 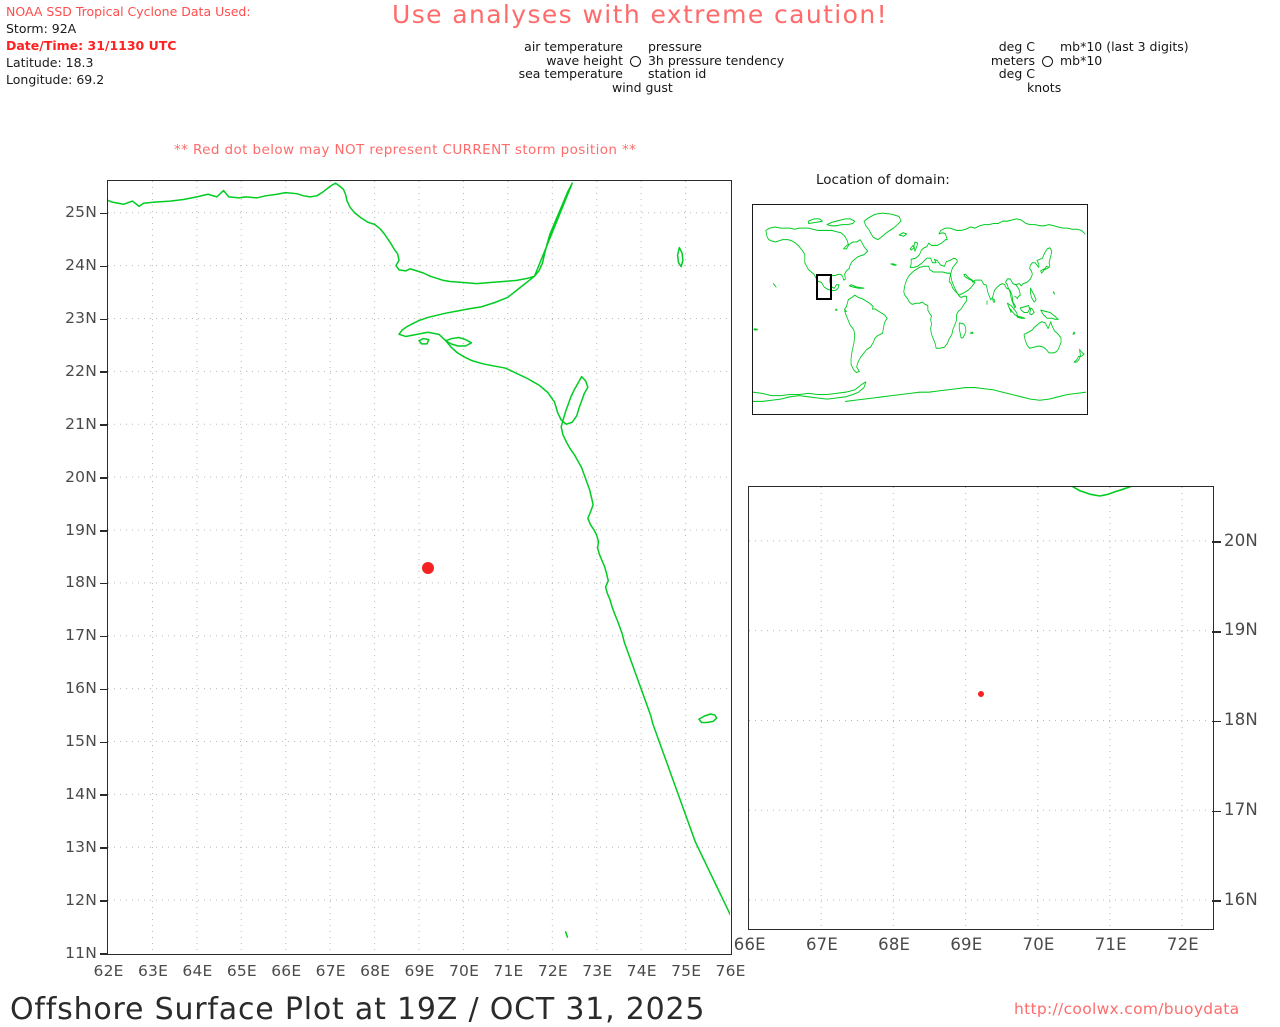 What do you see at coordinates (1087, 87) in the screenshot?
I see `units-row-knots: knots` at bounding box center [1087, 87].